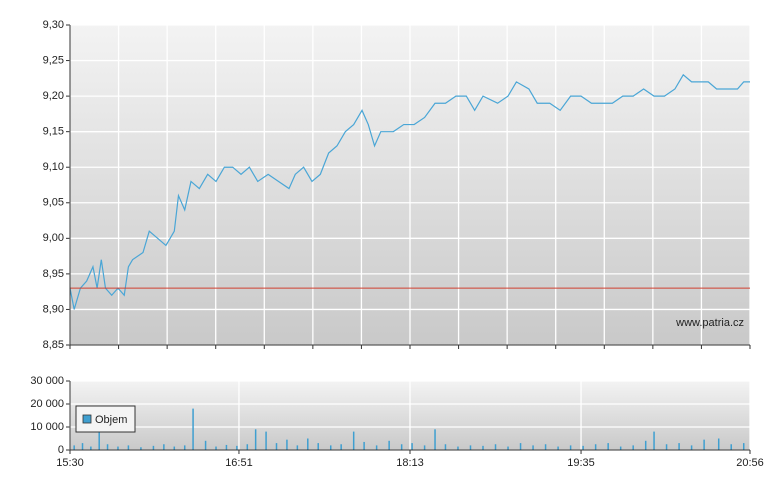 This screenshot has height=490, width=780. Describe the element at coordinates (53, 132) in the screenshot. I see `y-tick-label: 9,15` at that location.